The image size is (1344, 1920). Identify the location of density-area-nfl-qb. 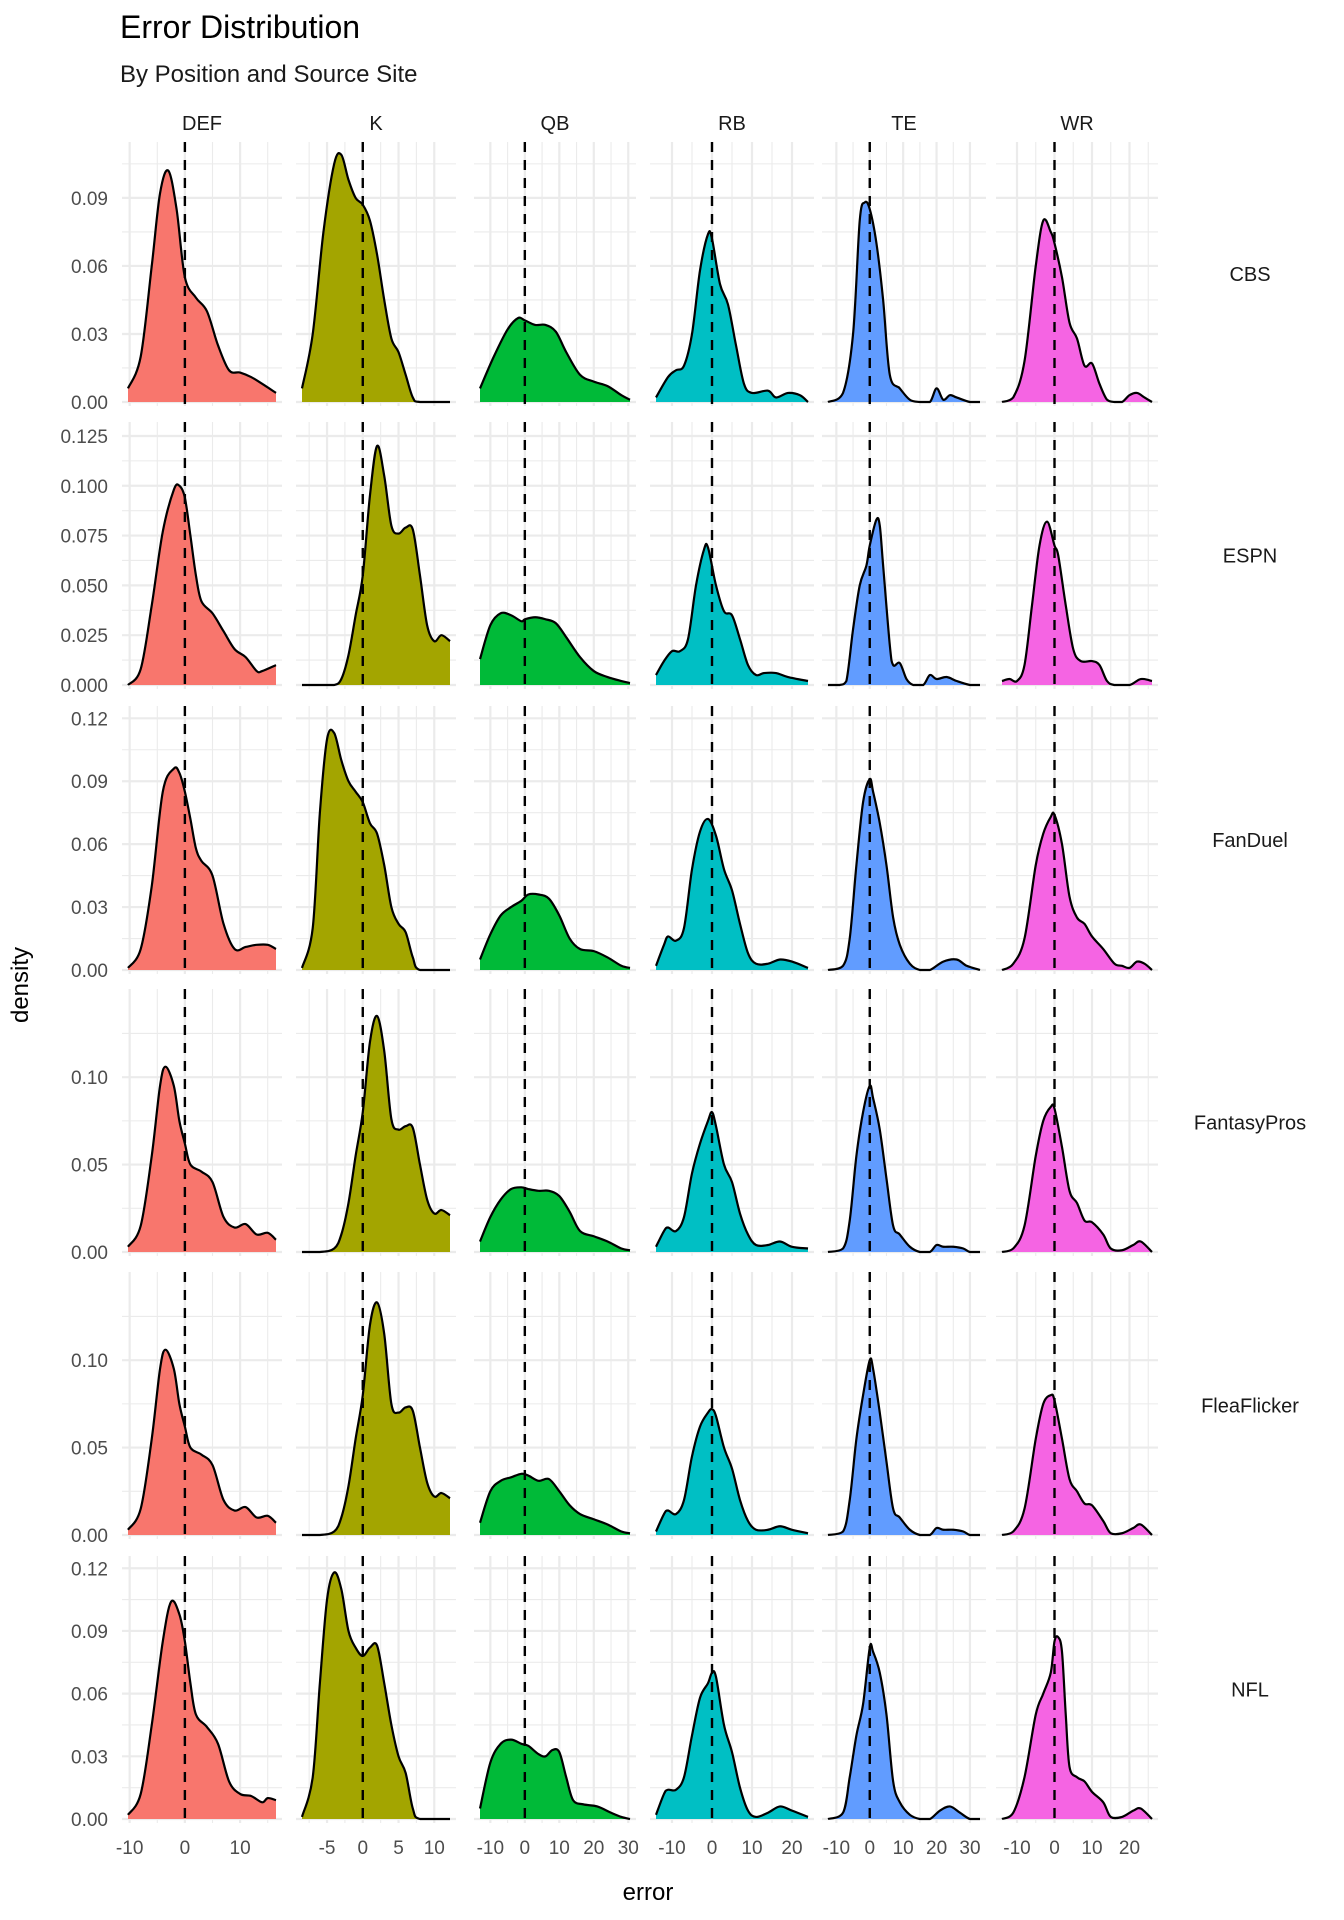
(555, 1779).